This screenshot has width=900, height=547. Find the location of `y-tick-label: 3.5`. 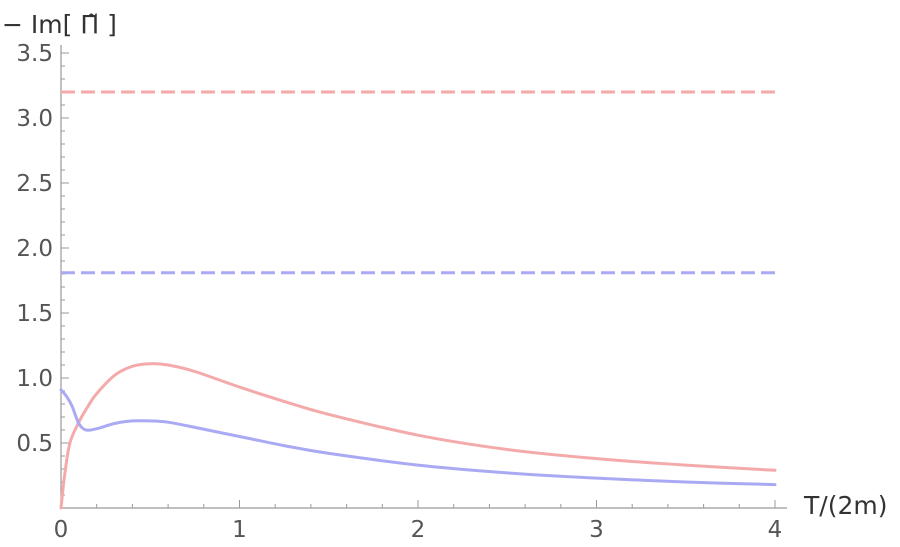

y-tick-label: 3.5 is located at coordinates (34, 54).